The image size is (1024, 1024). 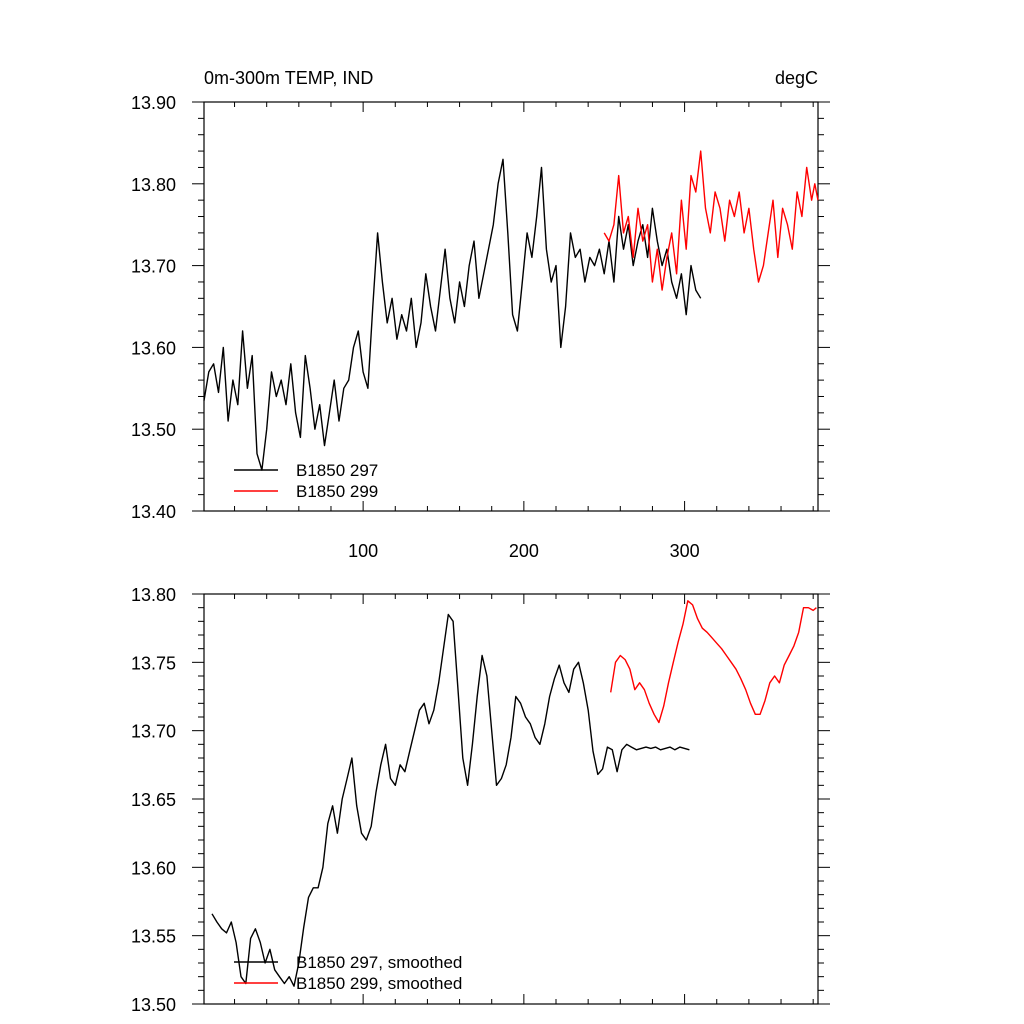 I want to click on legend-label: B1850 299, smoothed, so click(x=379, y=983).